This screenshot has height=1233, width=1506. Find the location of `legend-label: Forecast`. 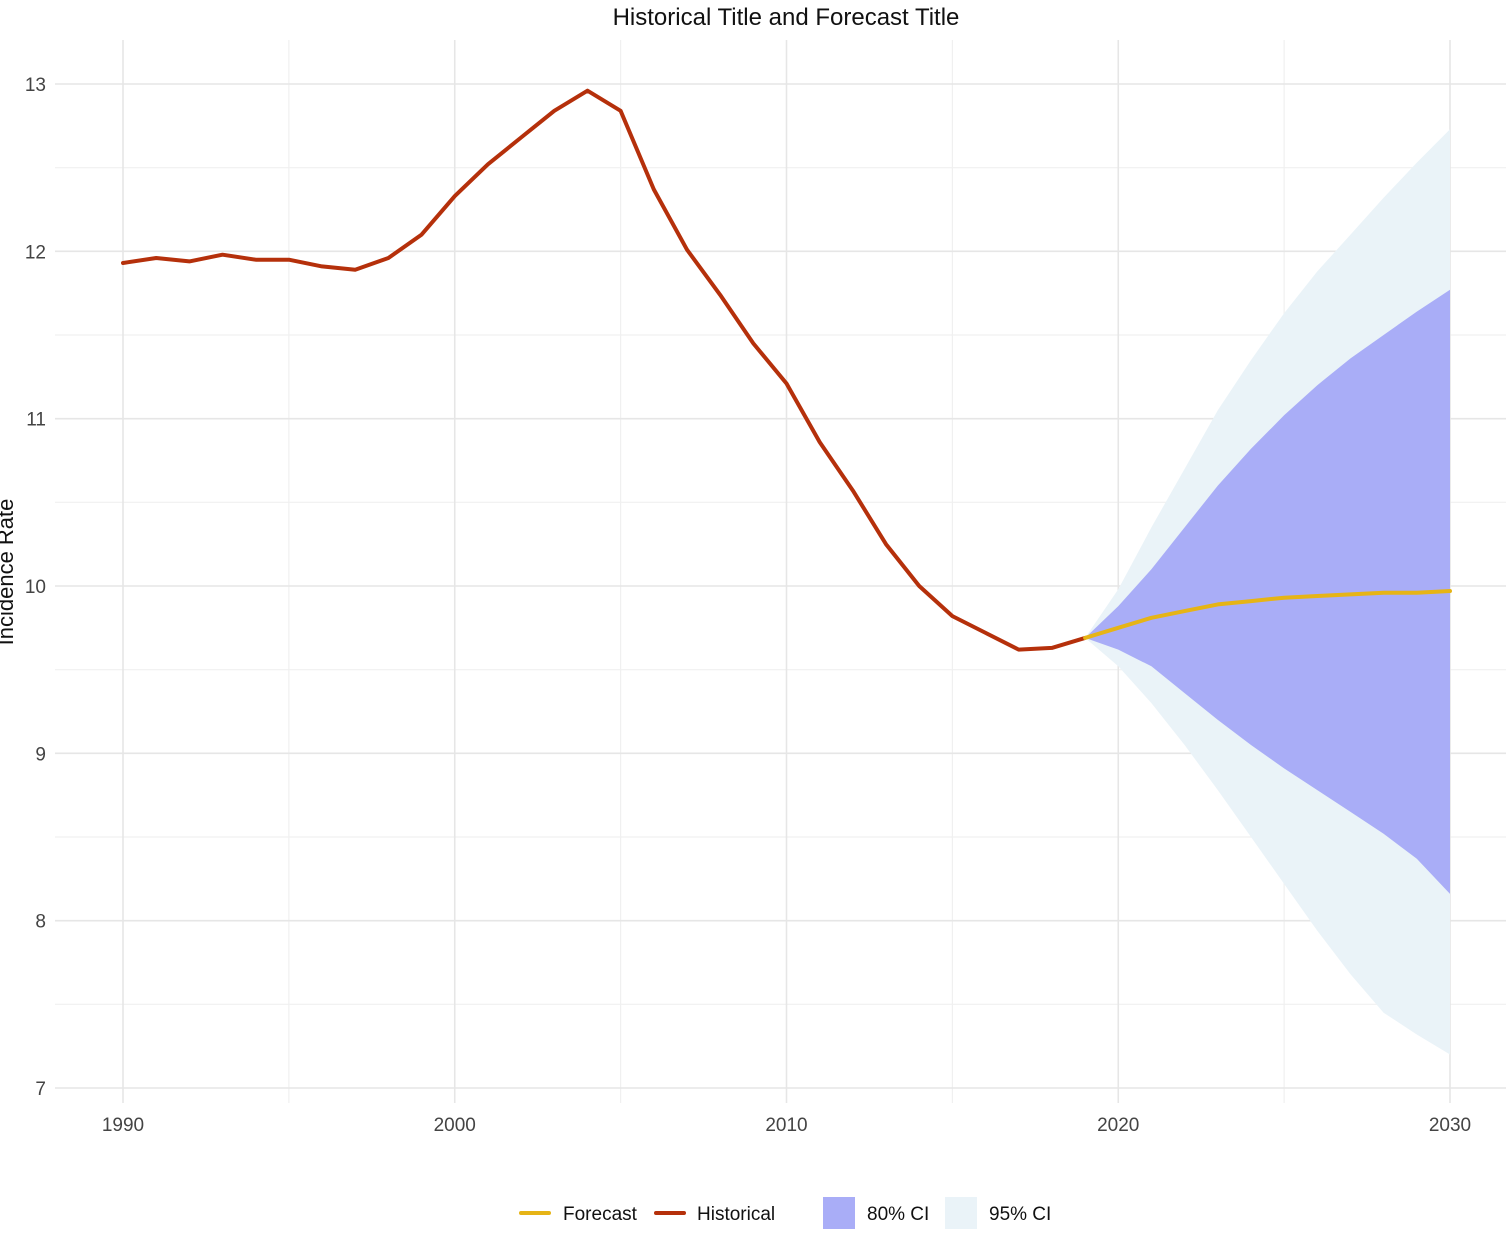

legend-label: Forecast is located at coordinates (600, 1214).